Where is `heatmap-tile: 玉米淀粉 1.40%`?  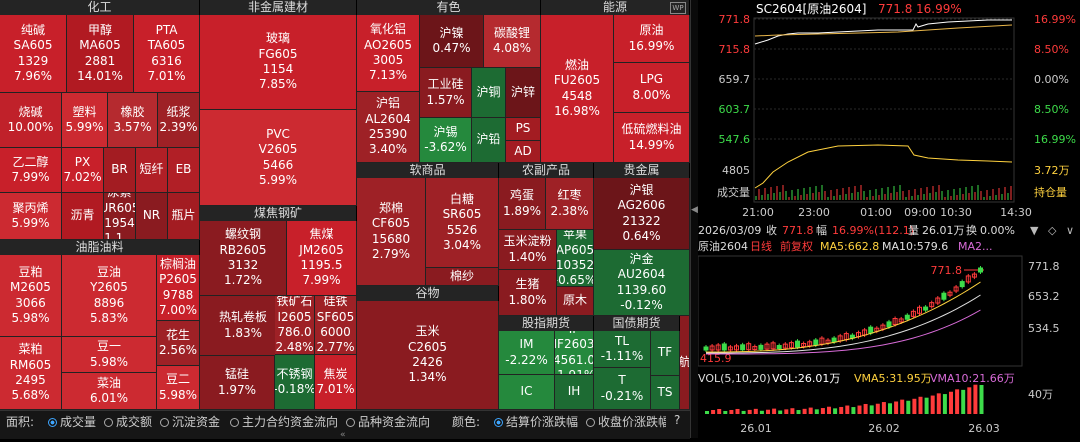
heatmap-tile: 玉米淀粉 1.40% is located at coordinates (528, 250).